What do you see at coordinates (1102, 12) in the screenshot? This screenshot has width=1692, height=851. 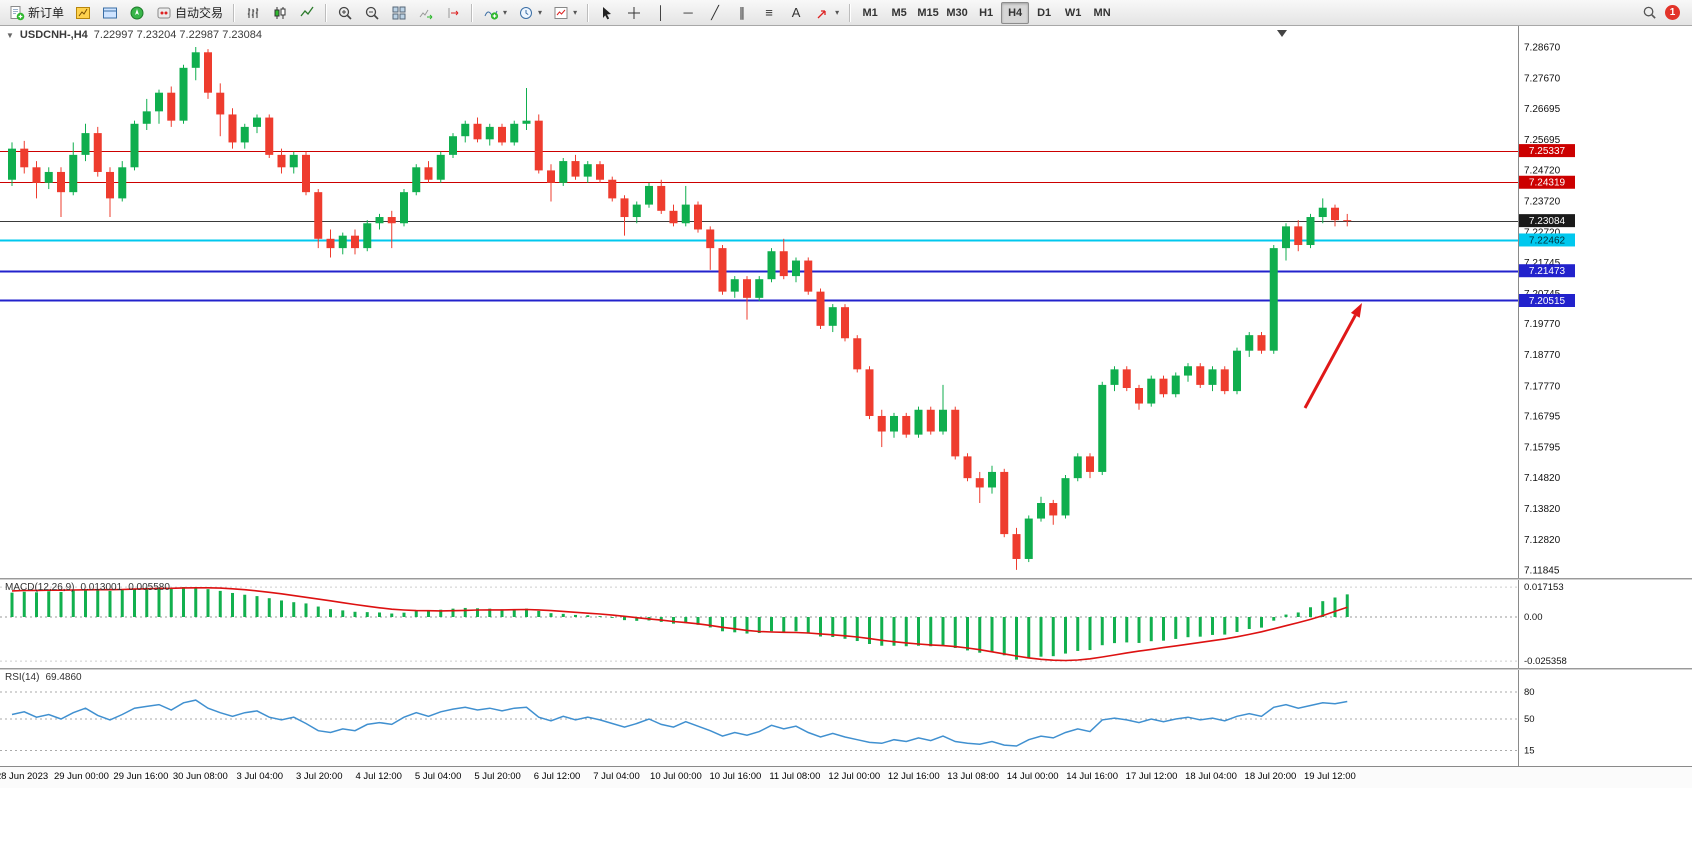 I see `timeframe-mn: MN` at bounding box center [1102, 12].